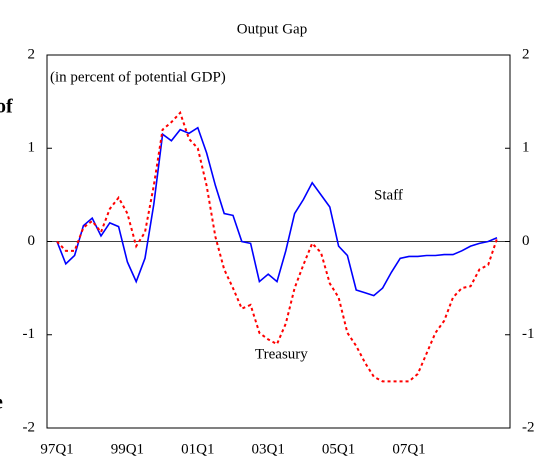 The width and height of the screenshot is (545, 466). What do you see at coordinates (197, 449) in the screenshot?
I see `x-tick-label: 01Q1` at bounding box center [197, 449].